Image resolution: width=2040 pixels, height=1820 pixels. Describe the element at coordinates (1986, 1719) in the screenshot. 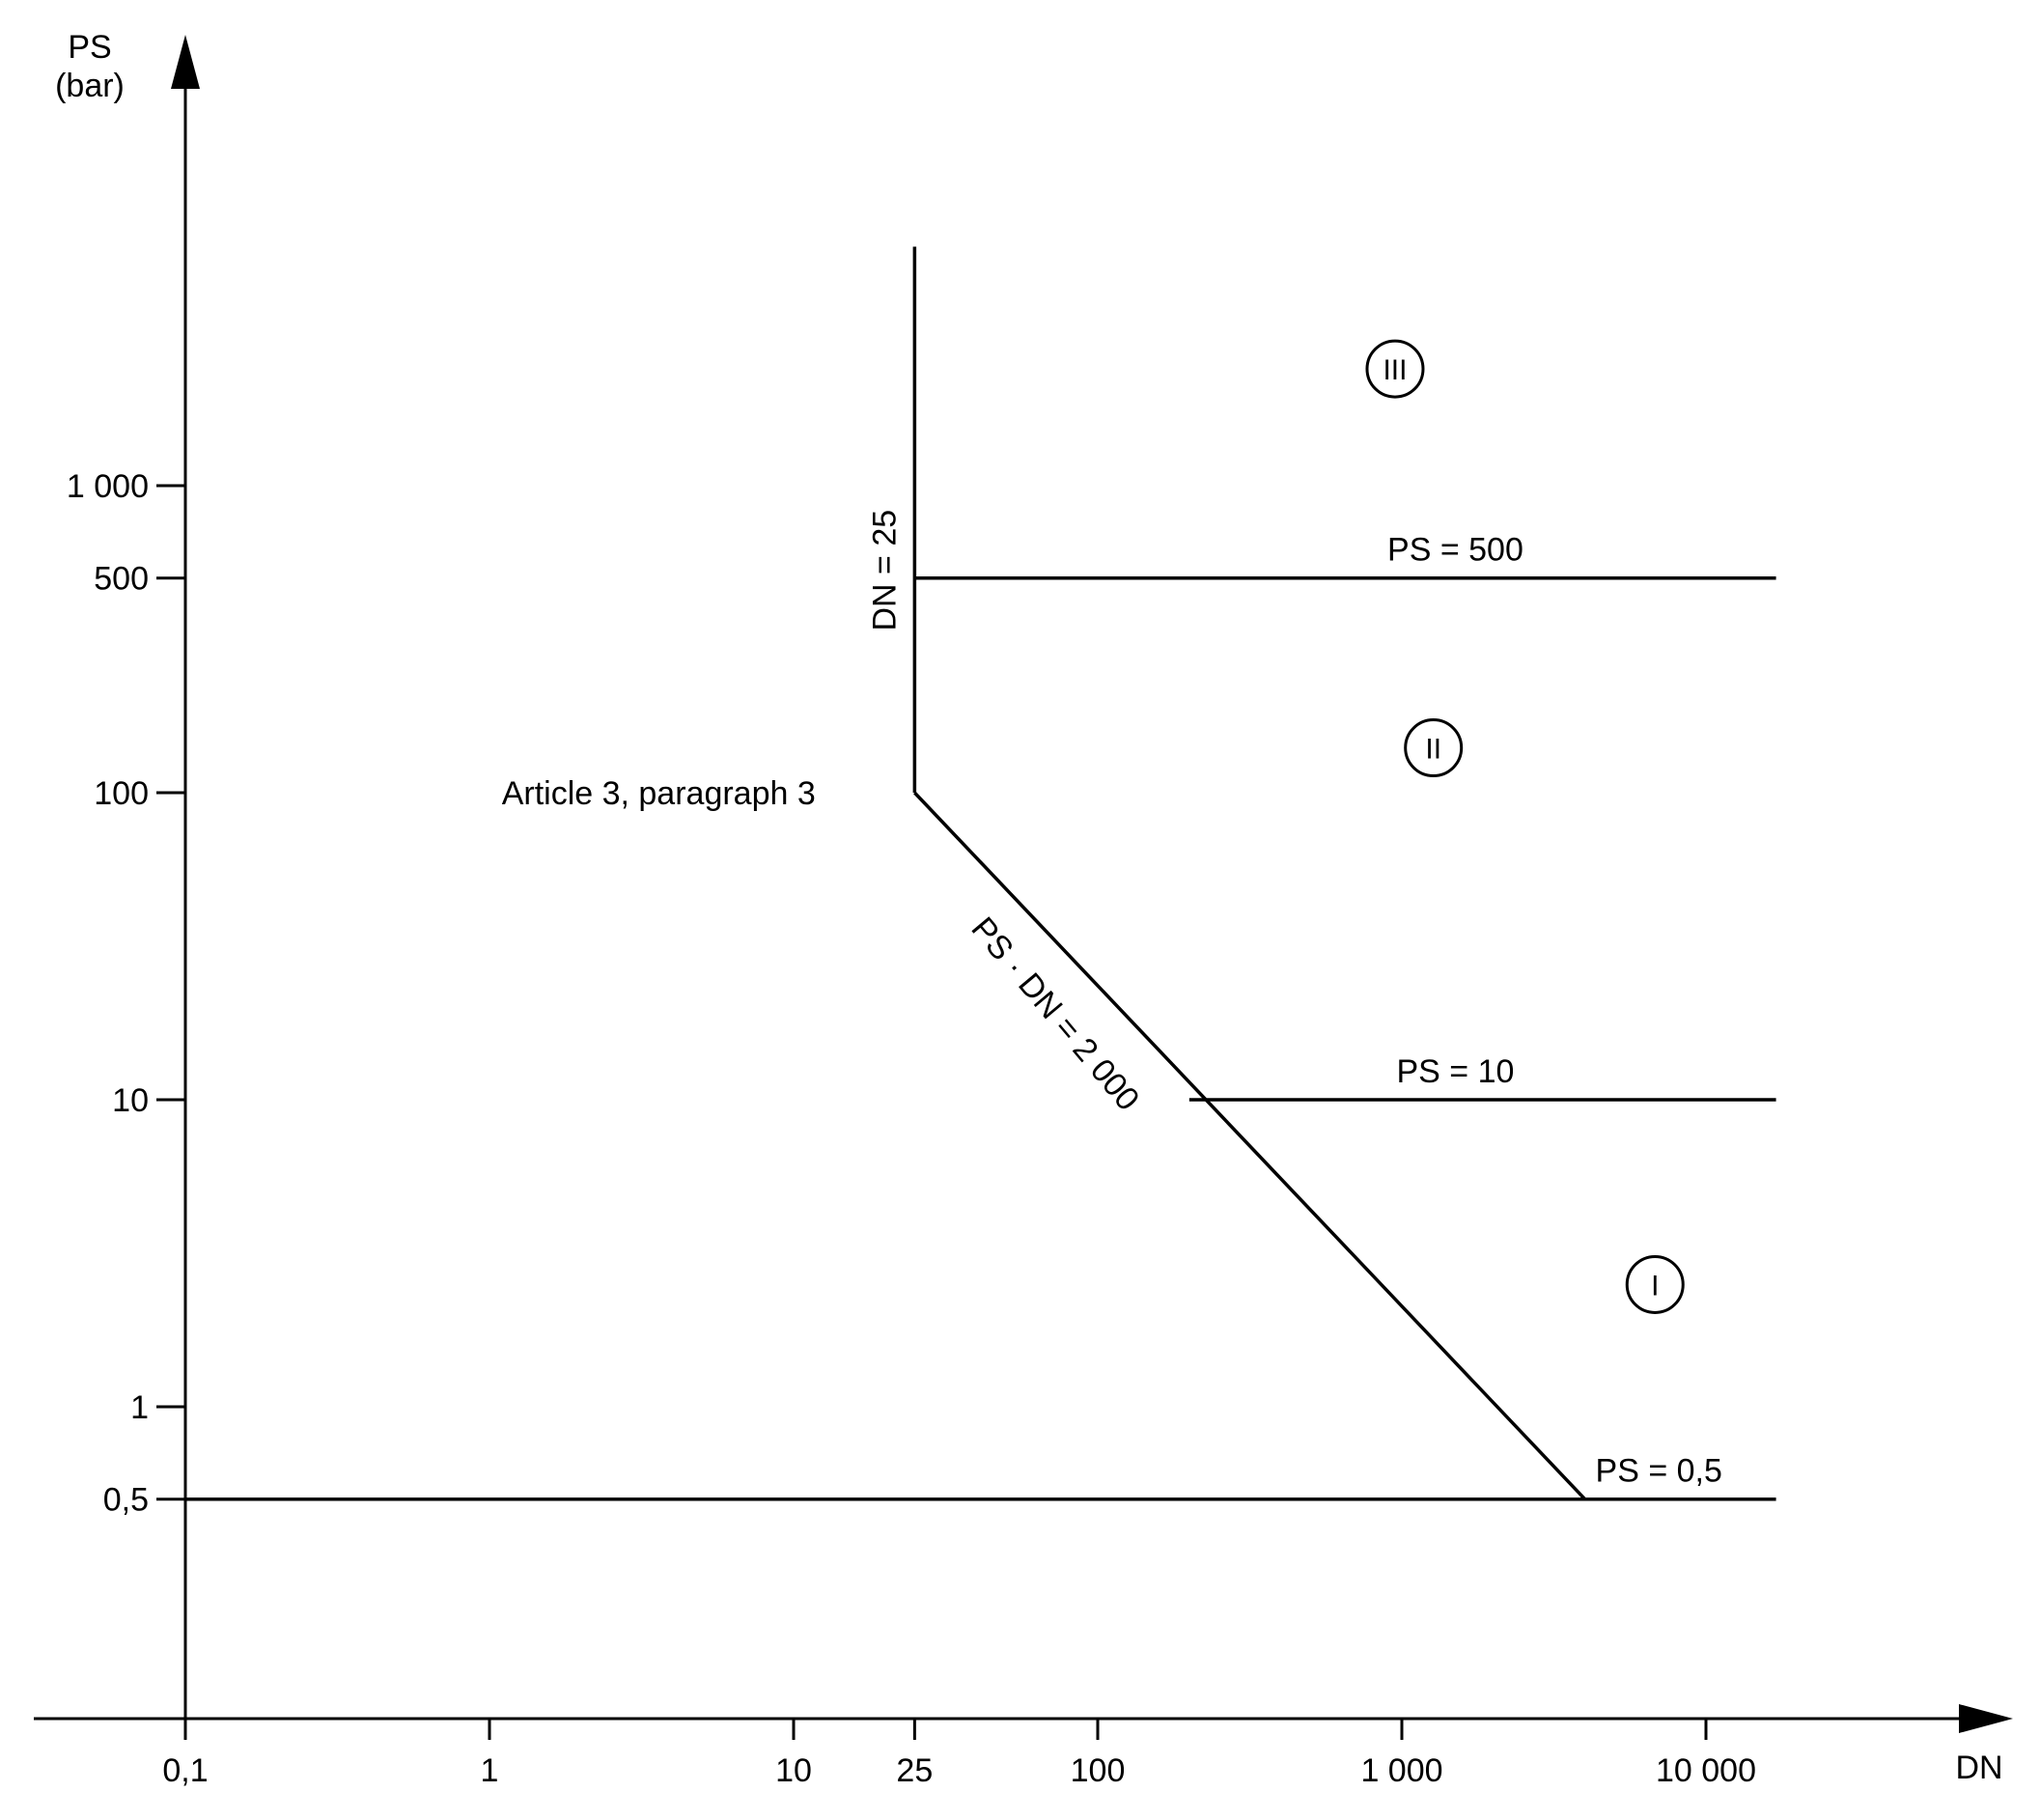

I see `x-axis-arrowhead` at that location.